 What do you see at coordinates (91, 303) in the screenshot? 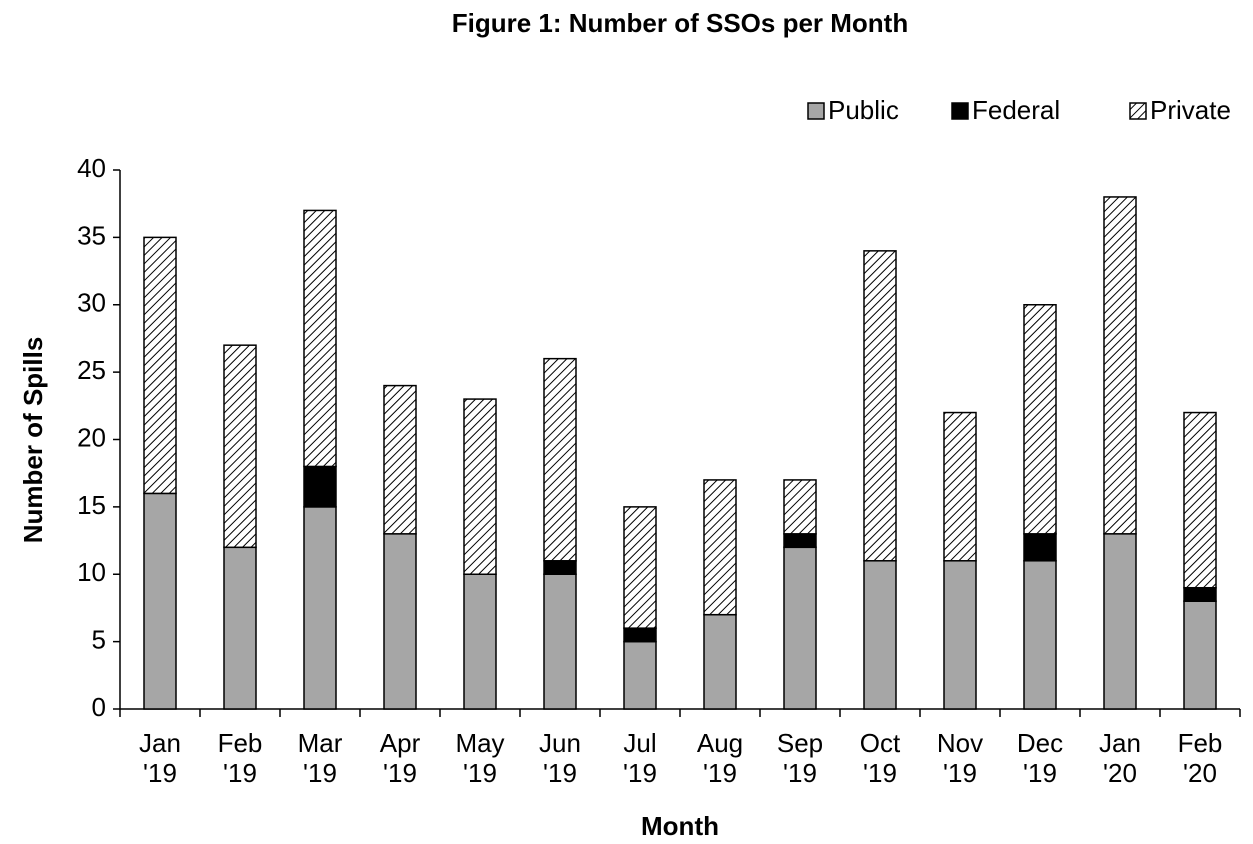
I see `y-tick-label: 30` at bounding box center [91, 303].